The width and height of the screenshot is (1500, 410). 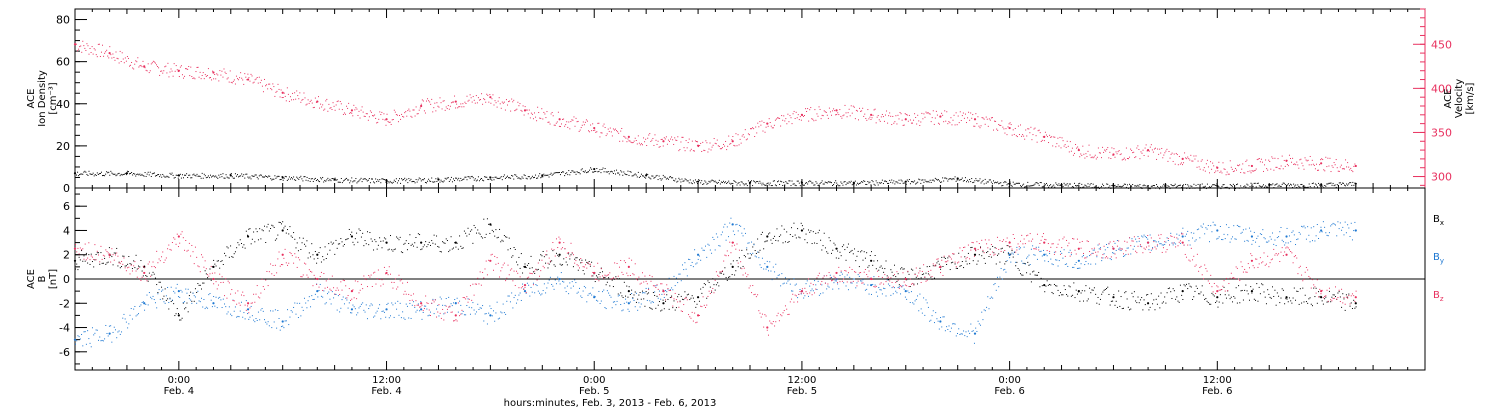 What do you see at coordinates (64, 328) in the screenshot?
I see `y-tick-label-left: -4` at bounding box center [64, 328].